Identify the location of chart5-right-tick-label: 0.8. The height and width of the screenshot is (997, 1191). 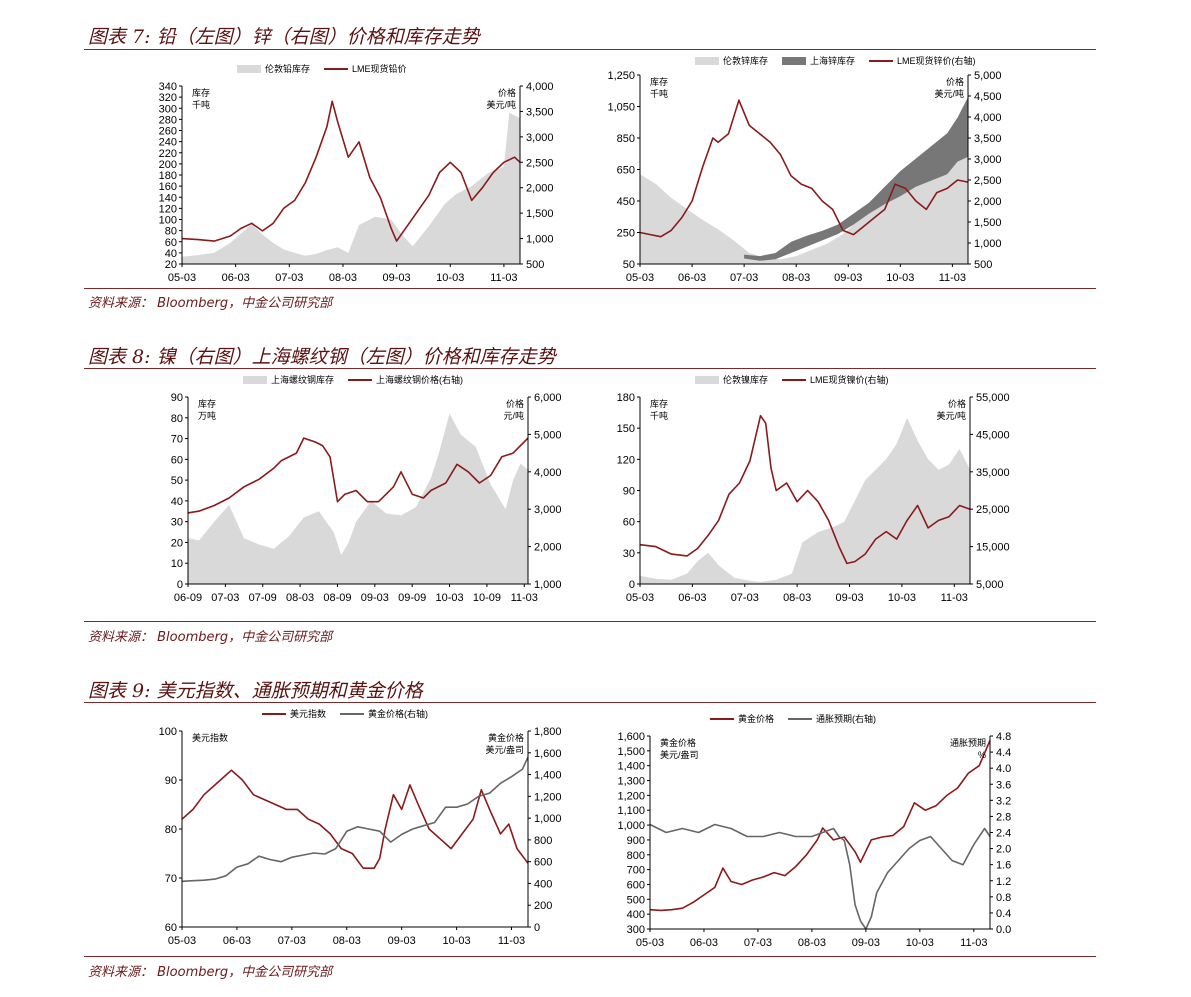
(1003, 898).